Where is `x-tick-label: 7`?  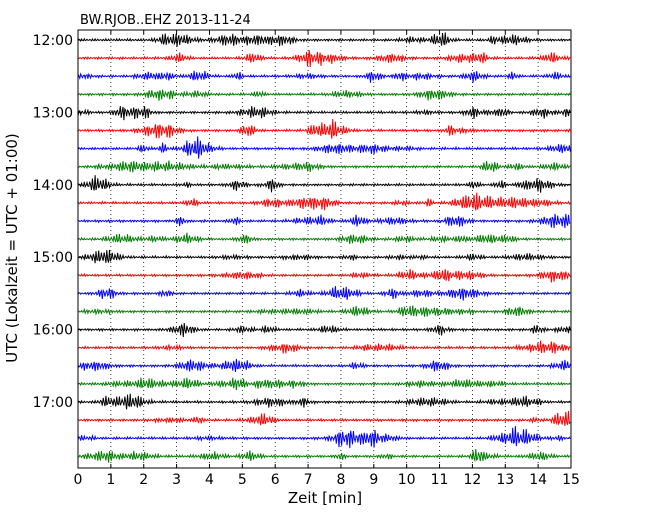
x-tick-label: 7 is located at coordinates (308, 480).